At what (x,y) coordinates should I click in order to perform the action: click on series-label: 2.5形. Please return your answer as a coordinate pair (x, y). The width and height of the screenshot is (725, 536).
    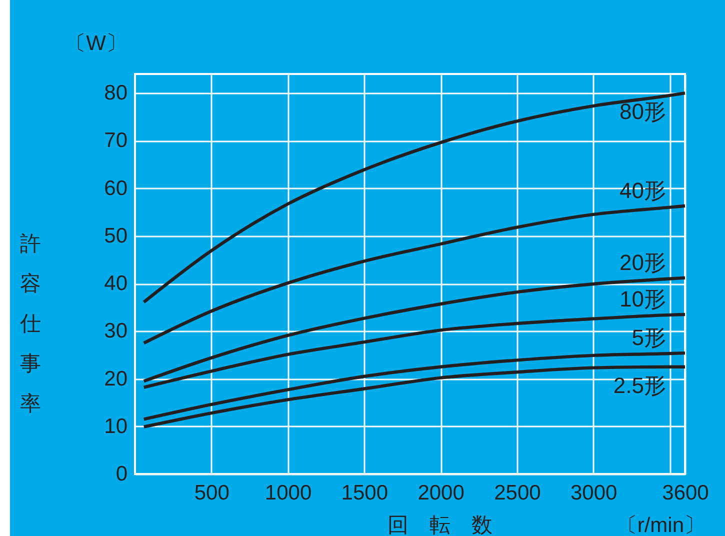
    Looking at the image, I should click on (639, 385).